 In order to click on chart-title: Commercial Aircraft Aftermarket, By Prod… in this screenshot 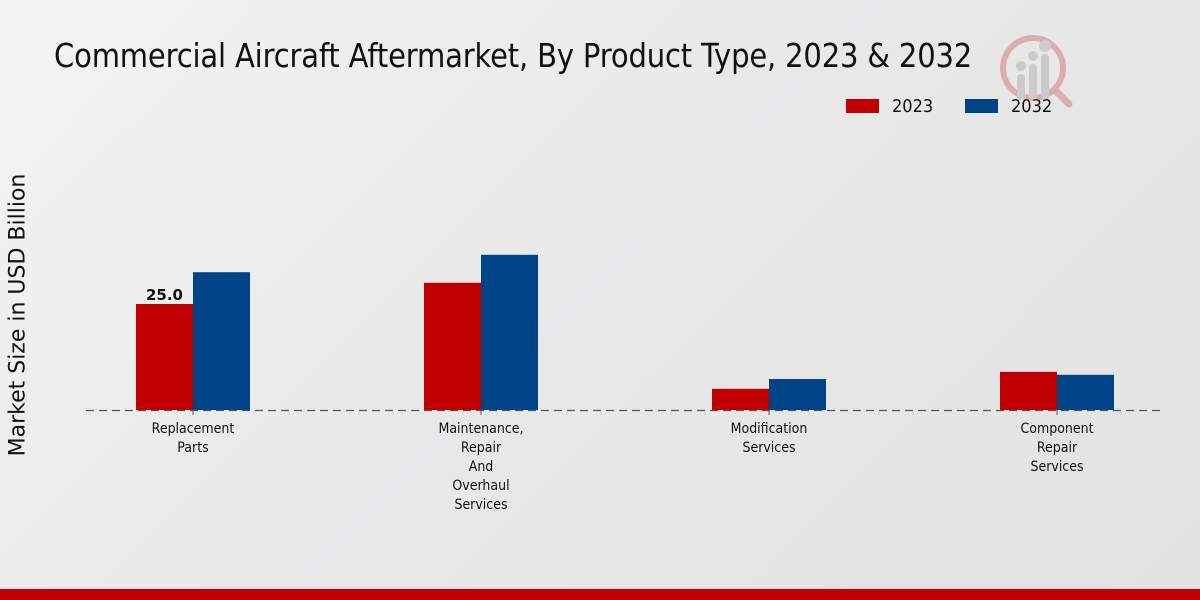, I will do `click(513, 55)`.